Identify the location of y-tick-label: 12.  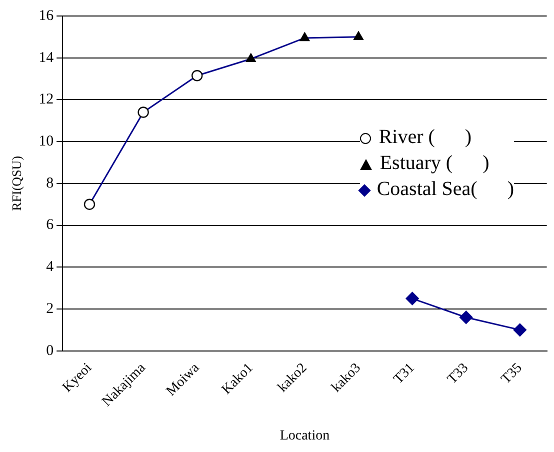
(46, 100).